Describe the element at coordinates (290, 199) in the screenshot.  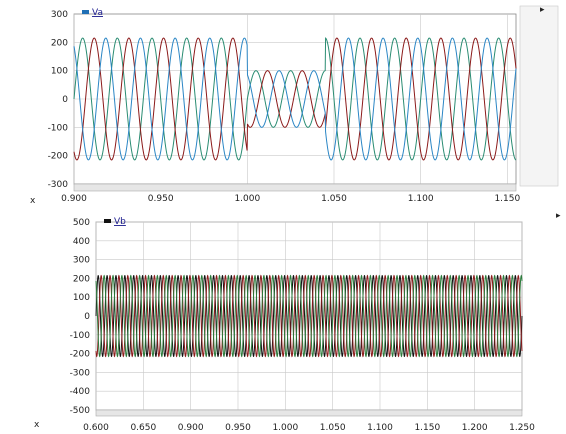
I see `x-tick-labels-va: 0.900 0.950 1.000 1.050 1.100 1.150` at that location.